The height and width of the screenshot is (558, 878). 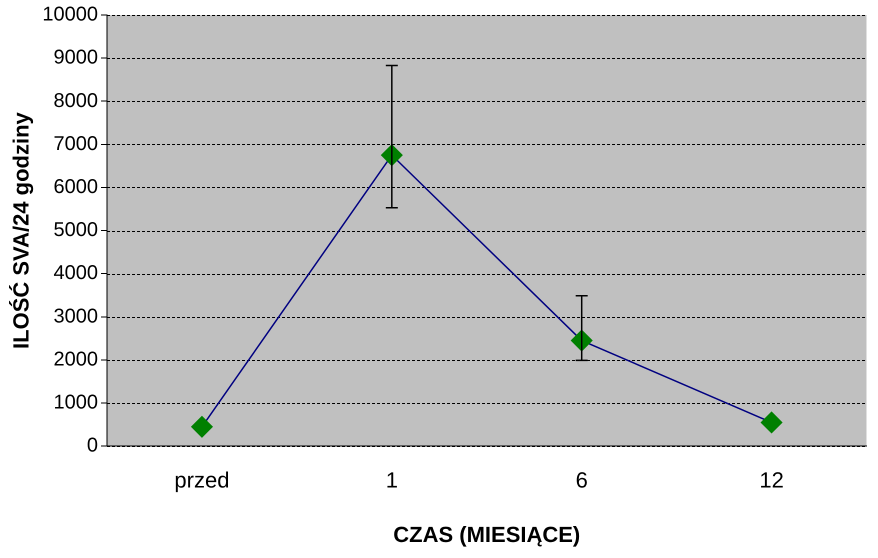 What do you see at coordinates (202, 479) in the screenshot?
I see `x-tick-label: przed` at bounding box center [202, 479].